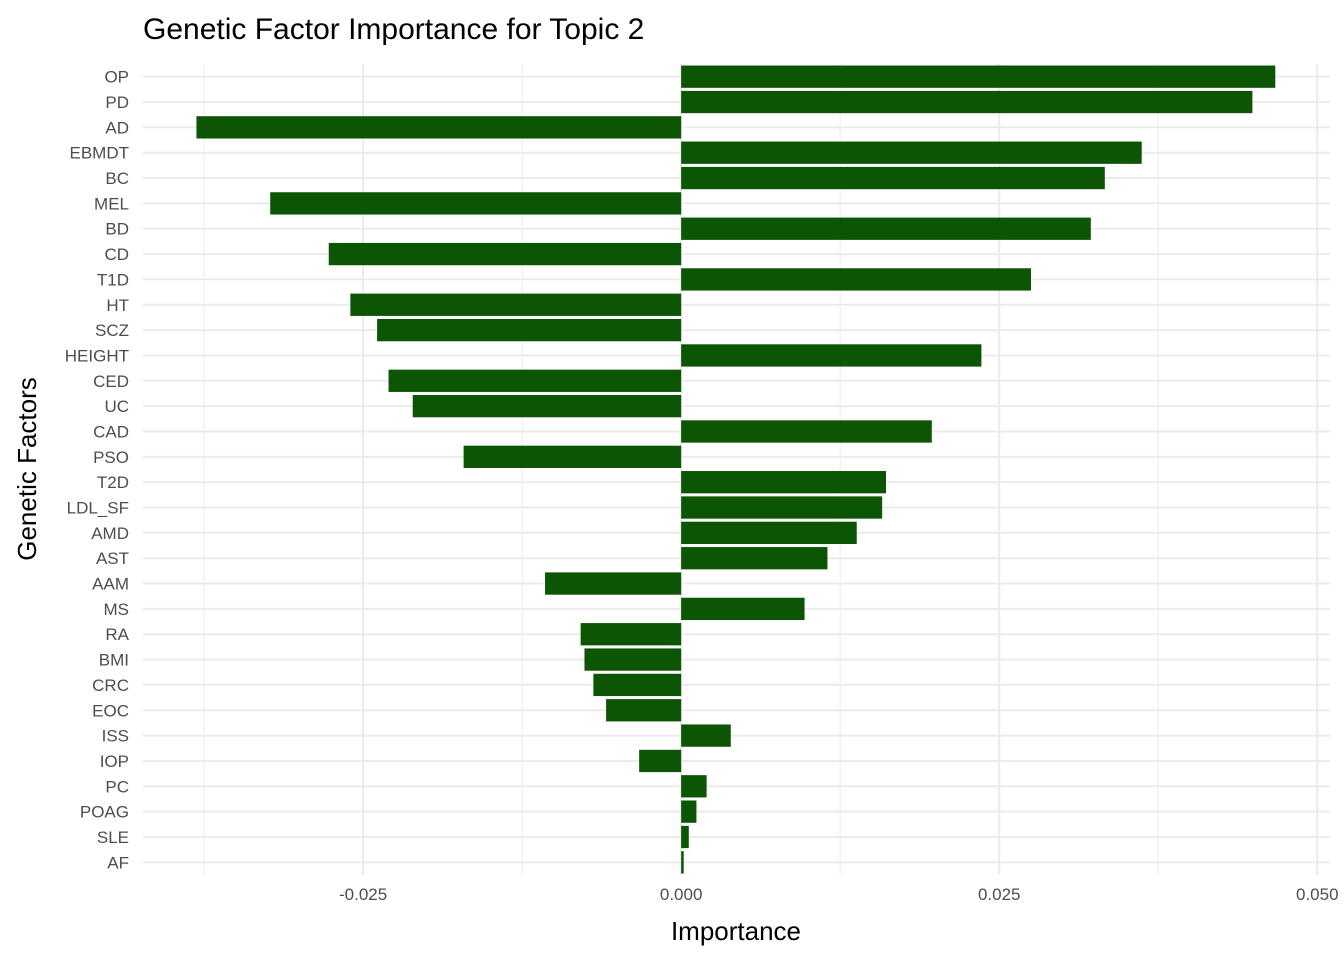  I want to click on bar-sle, so click(685, 837).